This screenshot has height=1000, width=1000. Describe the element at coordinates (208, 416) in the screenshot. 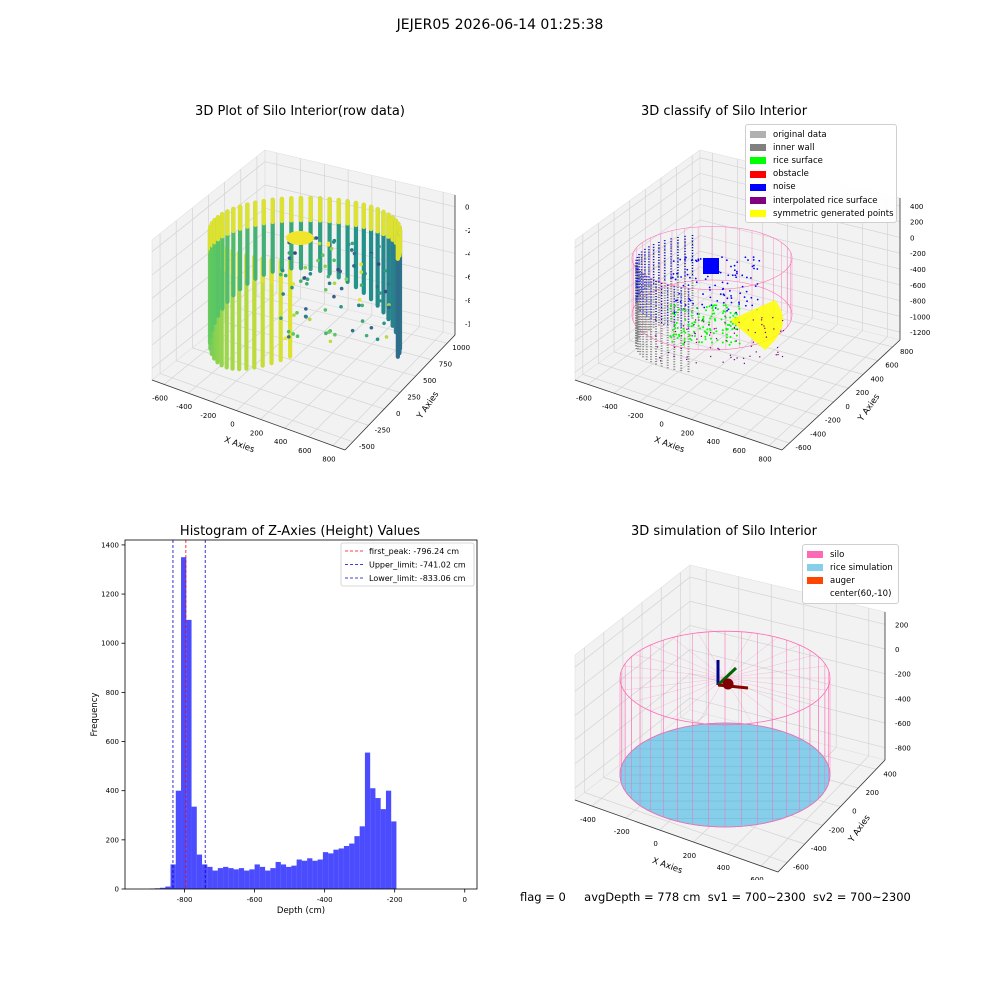

I see `raw-x-tick-label: -200` at that location.